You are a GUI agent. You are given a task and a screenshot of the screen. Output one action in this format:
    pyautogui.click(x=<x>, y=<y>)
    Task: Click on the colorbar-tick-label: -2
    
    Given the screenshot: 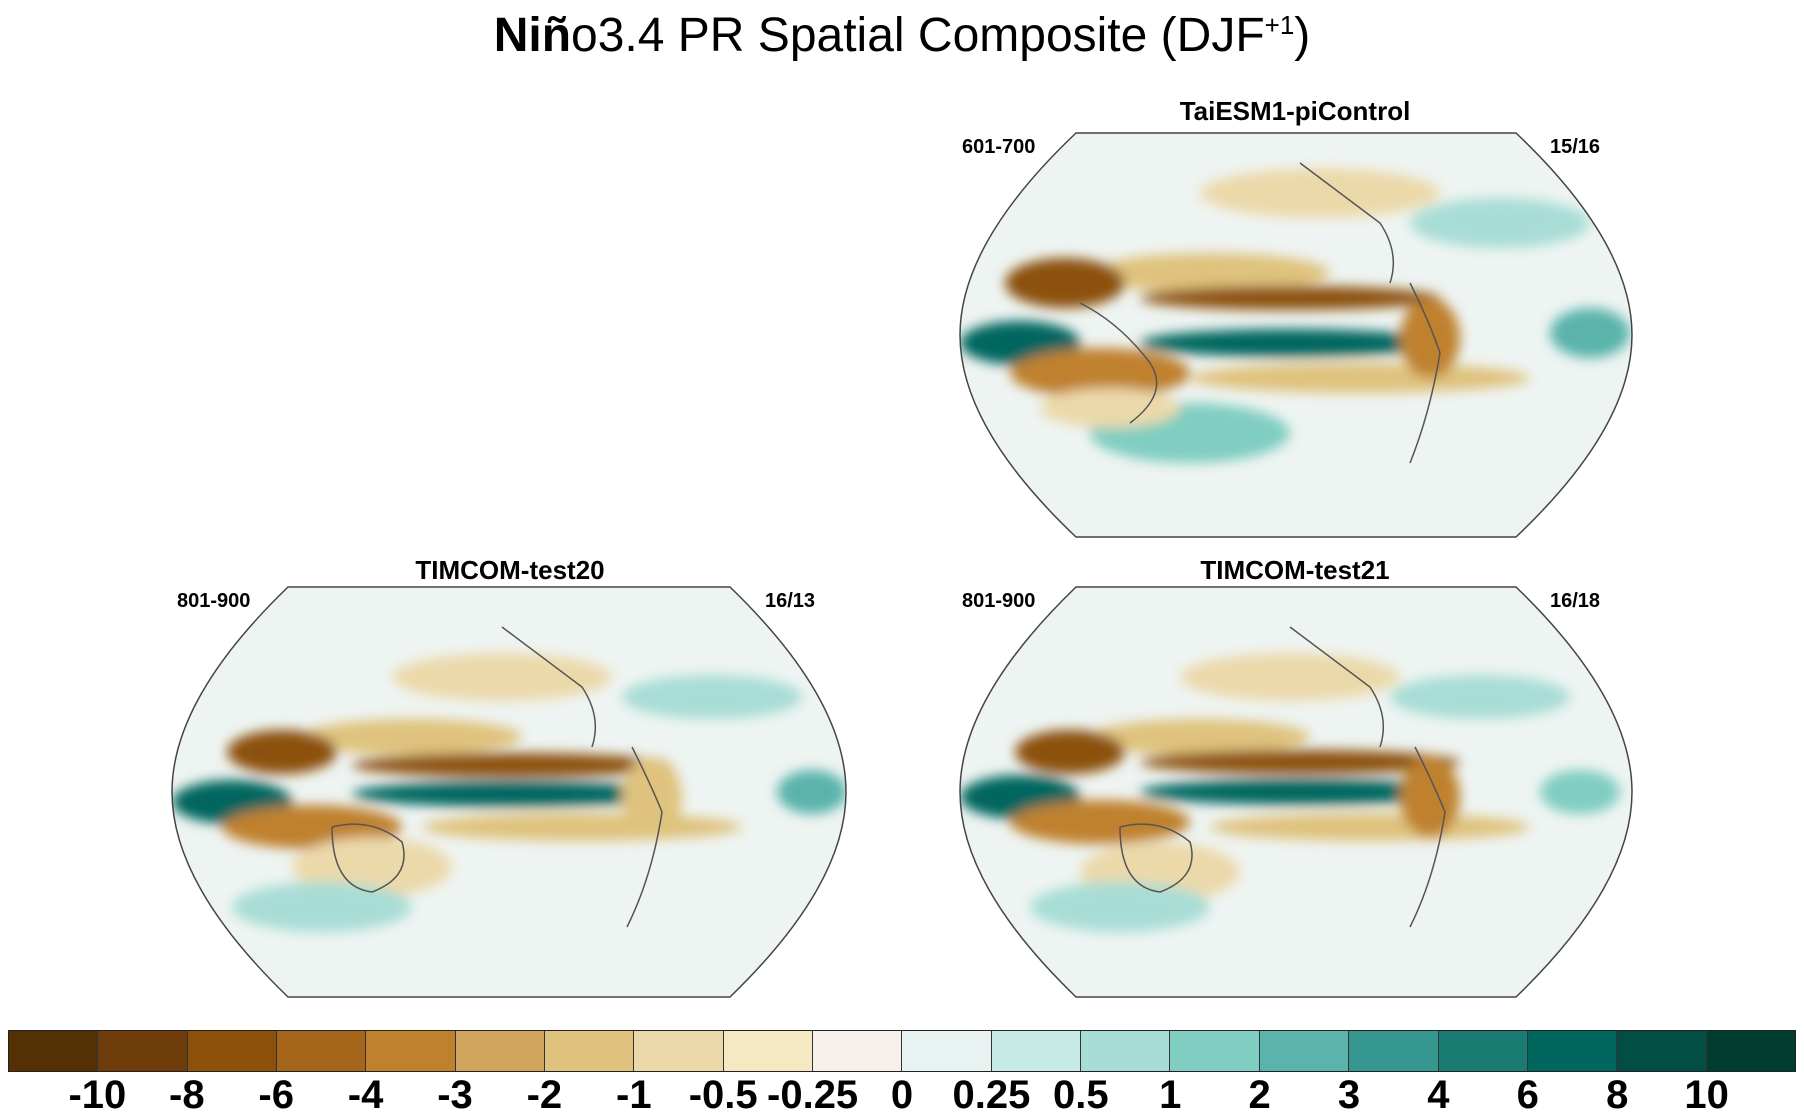 What is the action you would take?
    pyautogui.click(x=544, y=1095)
    